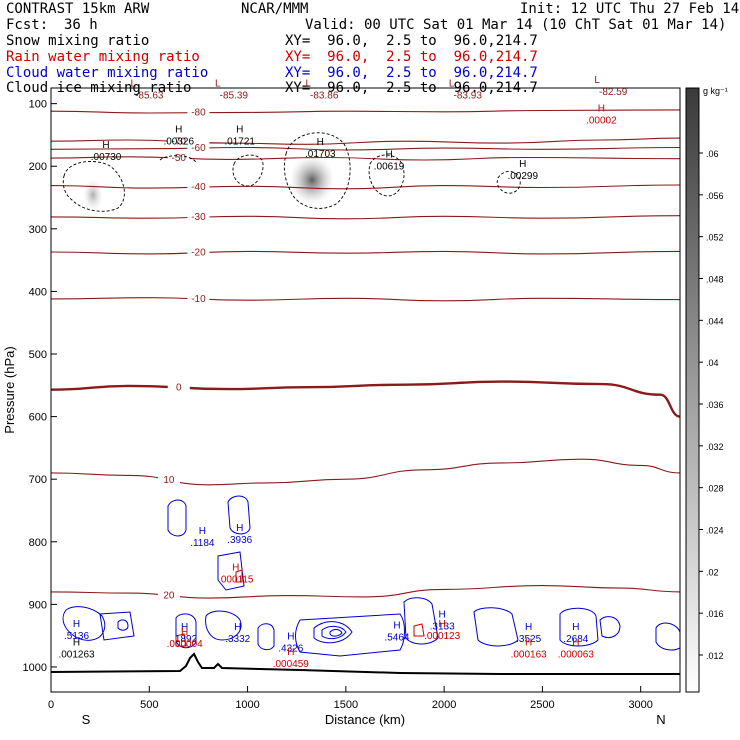  I want to click on terrain-profile, so click(365, 663).